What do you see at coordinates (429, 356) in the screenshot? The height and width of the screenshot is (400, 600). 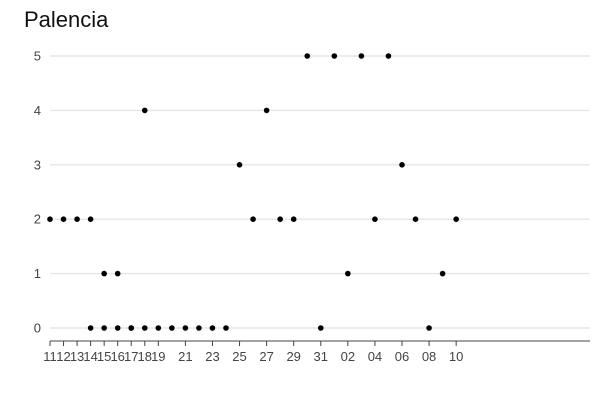 I see `x-tick-label: 08` at bounding box center [429, 356].